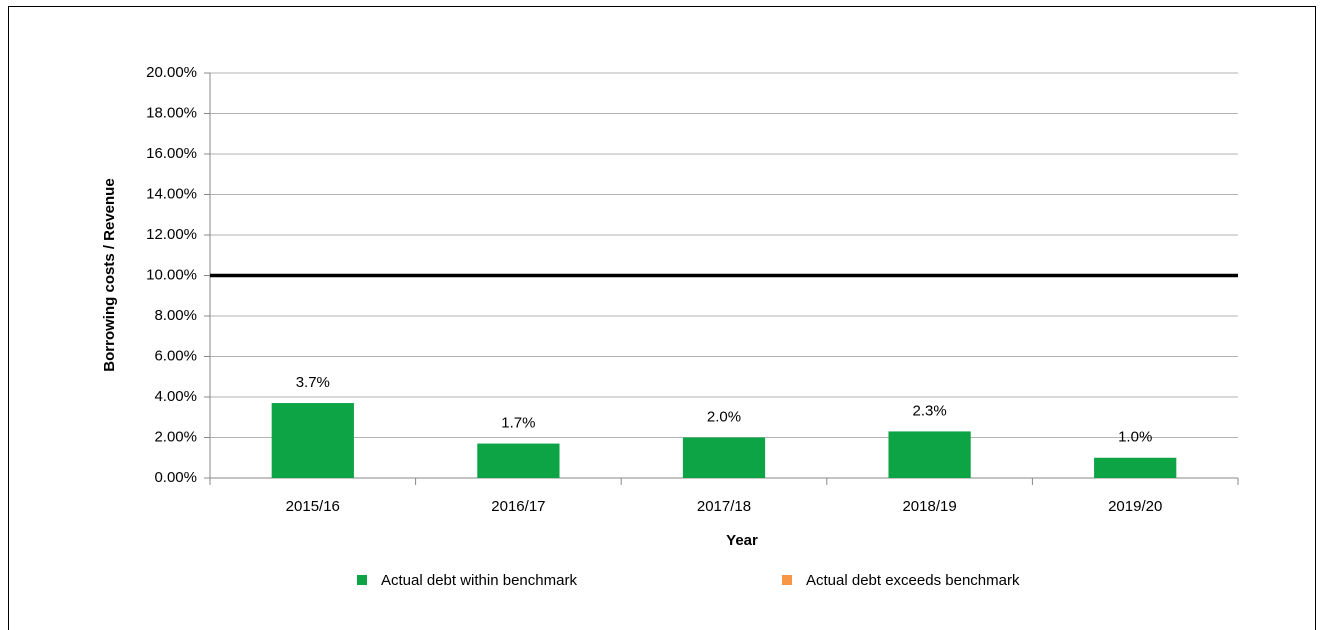  Describe the element at coordinates (518, 506) in the screenshot. I see `x-tick-label: 2016/17` at that location.